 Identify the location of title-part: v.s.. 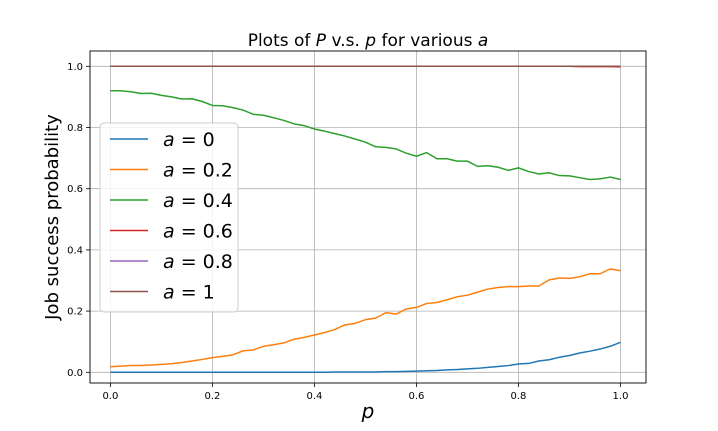
(345, 41).